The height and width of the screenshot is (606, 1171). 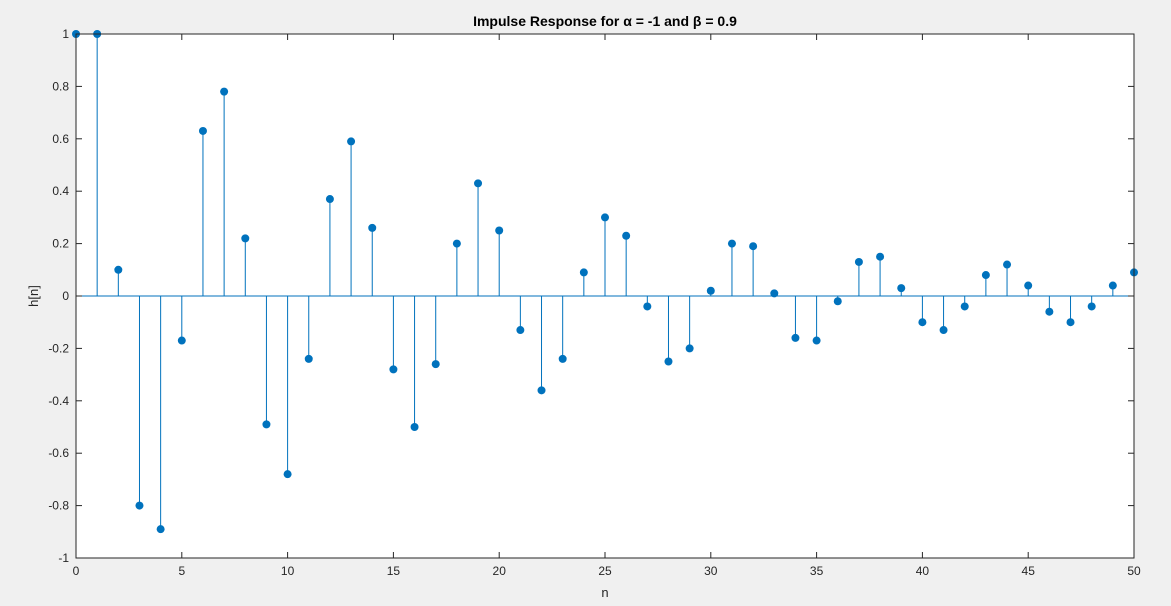 I want to click on x-tick-label: 25, so click(x=605, y=571).